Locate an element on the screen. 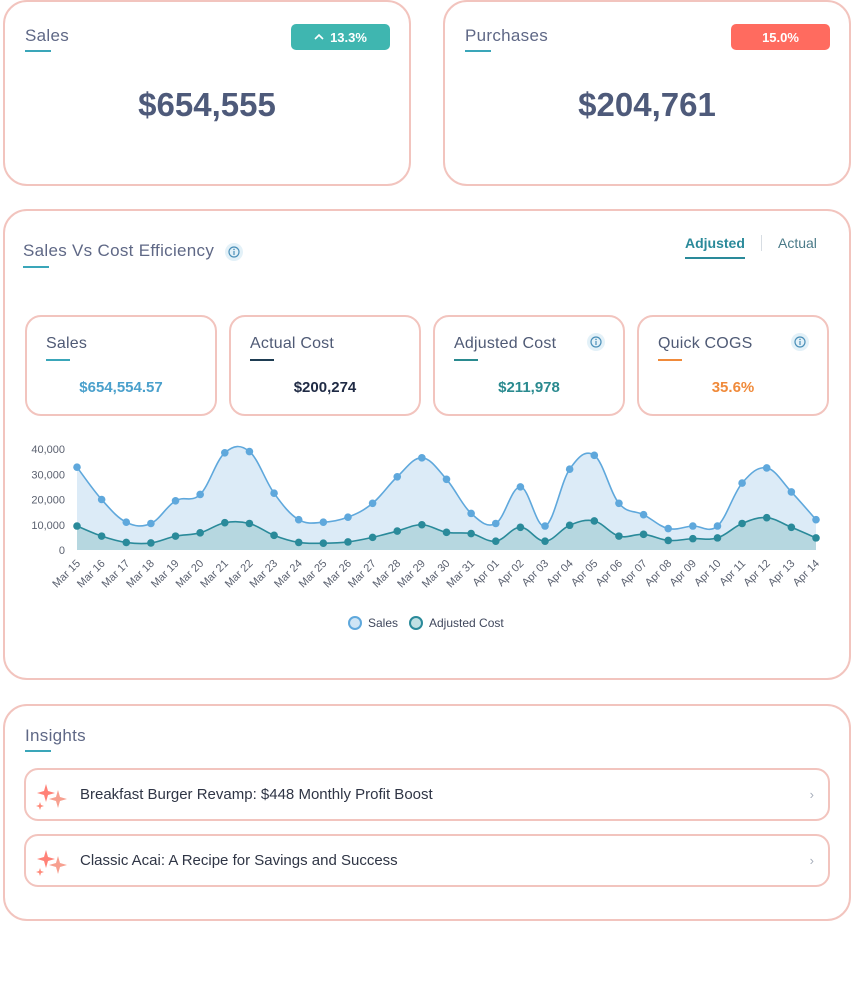 The height and width of the screenshot is (986, 854). sales-kpi-card: Sales 13.3% $654,555 is located at coordinates (207, 93).